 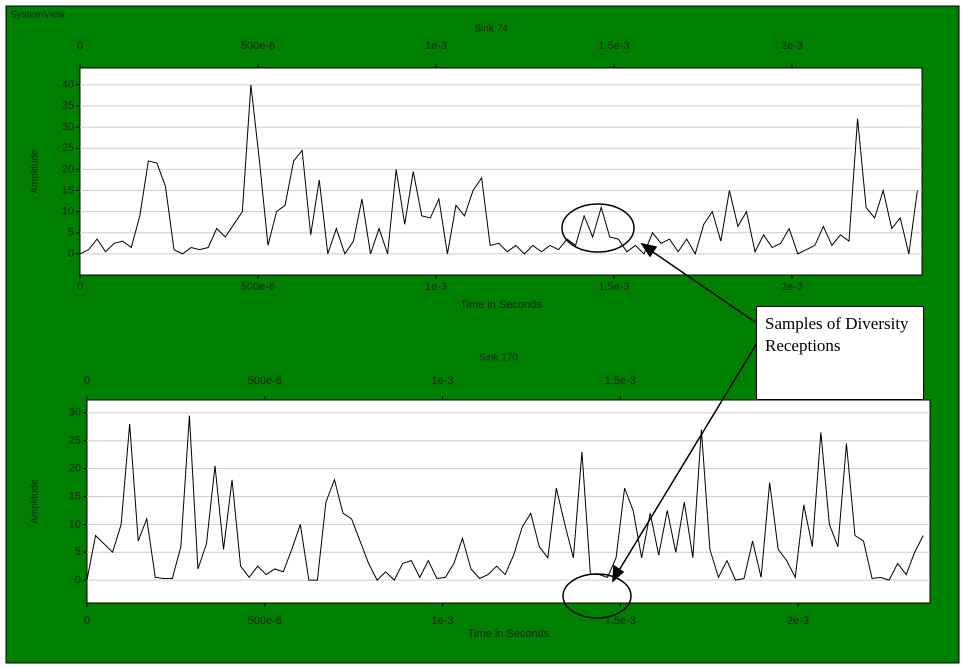 What do you see at coordinates (840, 353) in the screenshot?
I see `annotation-box: Samples of Diversity Receptions` at bounding box center [840, 353].